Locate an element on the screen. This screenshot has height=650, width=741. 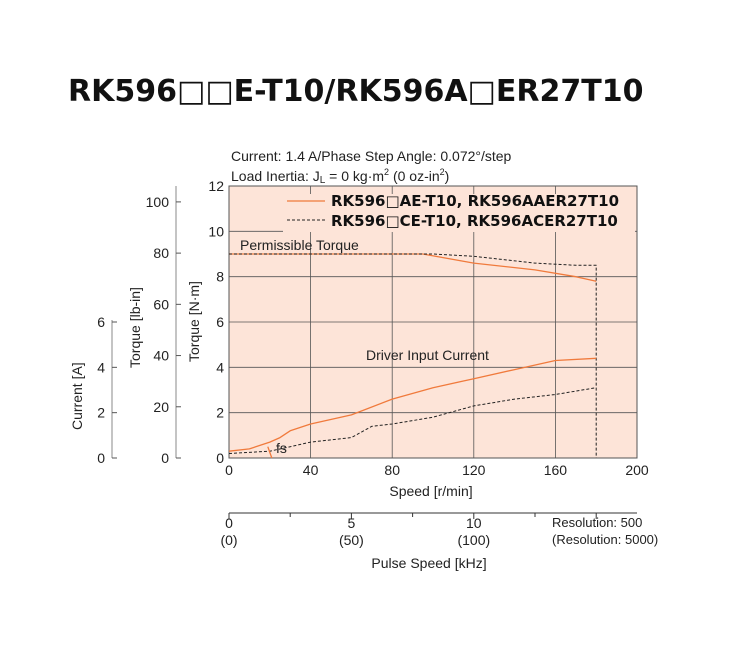
tick-label-current: 2 is located at coordinates (101, 413).